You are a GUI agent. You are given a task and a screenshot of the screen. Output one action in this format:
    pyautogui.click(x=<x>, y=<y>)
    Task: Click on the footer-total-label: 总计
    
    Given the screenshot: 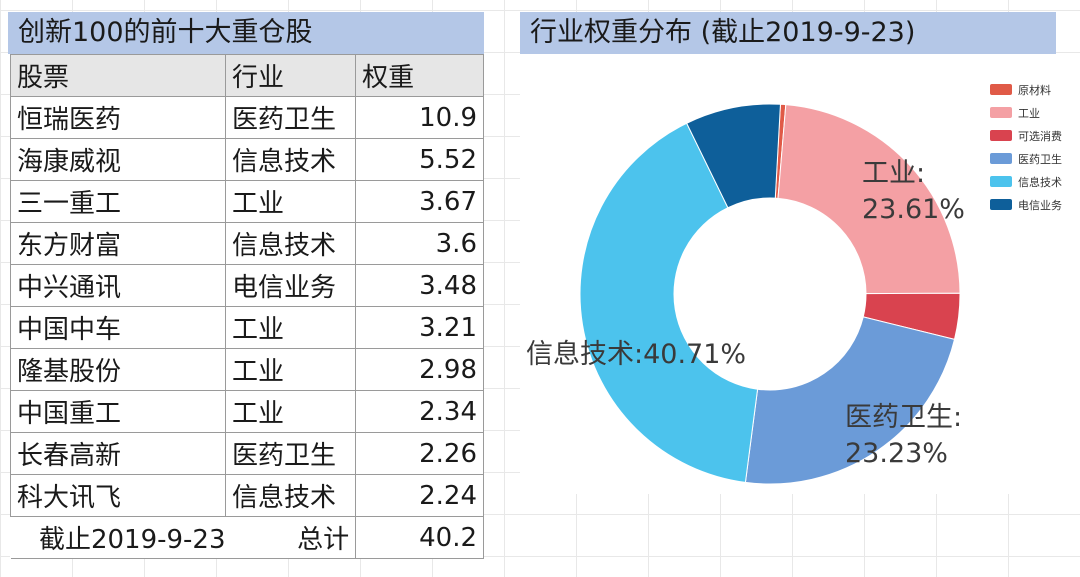 What is the action you would take?
    pyautogui.click(x=290, y=537)
    